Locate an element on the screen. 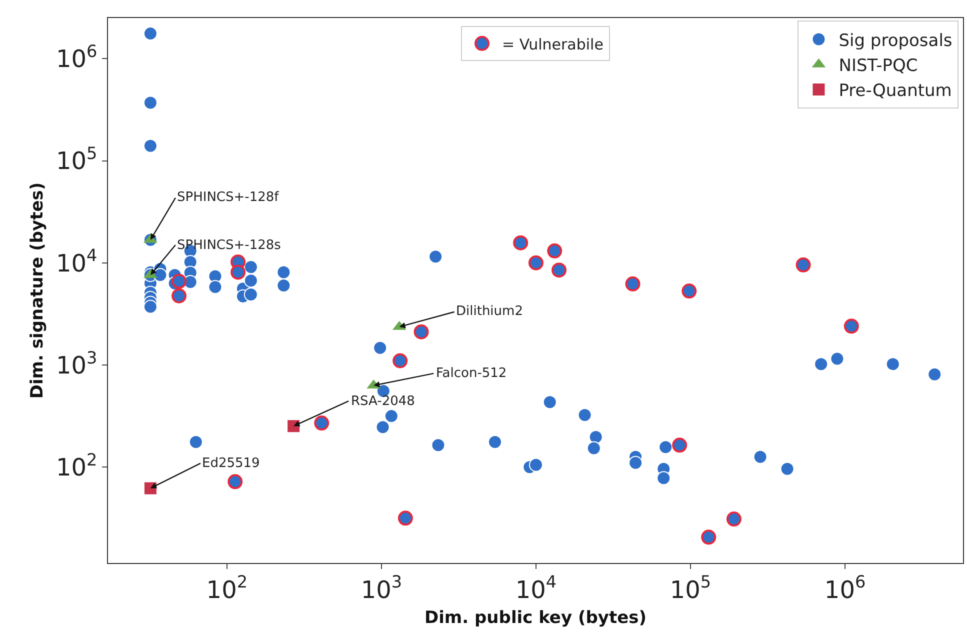  legend-label: = Vulnerabile is located at coordinates (553, 44).